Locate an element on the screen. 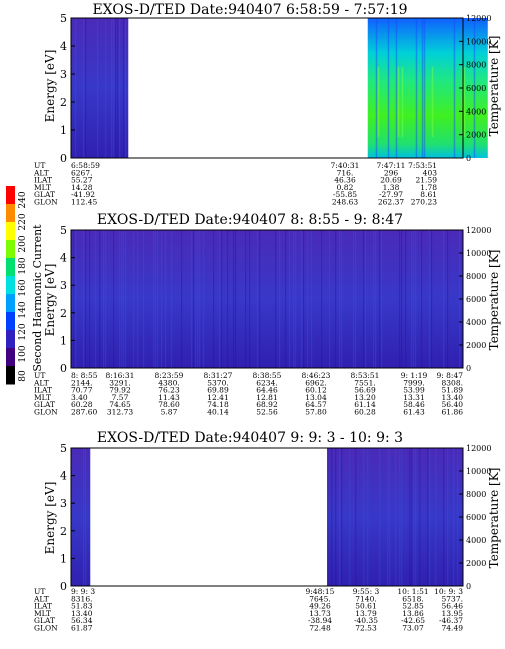 The width and height of the screenshot is (505, 649). y2-tick-label: 12000 is located at coordinates (478, 448).